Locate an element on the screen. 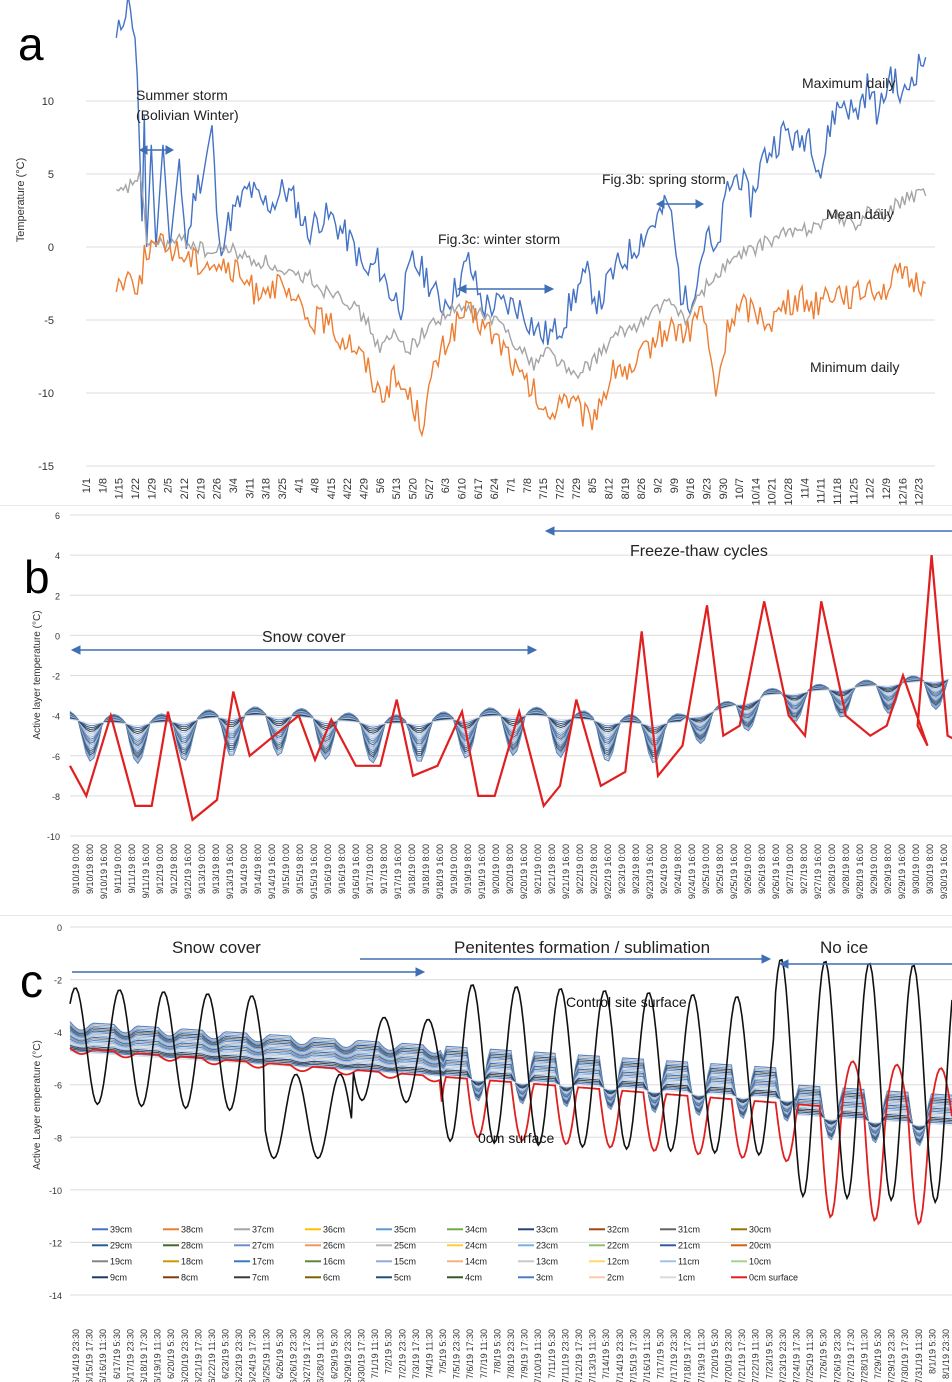 This screenshot has height=1382, width=952. x-tick-label: 6/17/19 23:30 is located at coordinates (130, 1355).